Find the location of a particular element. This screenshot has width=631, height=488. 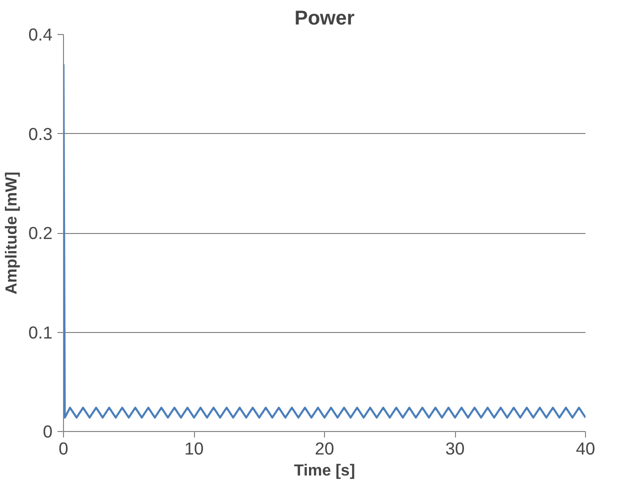

y-tick-label: 0.1 is located at coordinates (40, 332).